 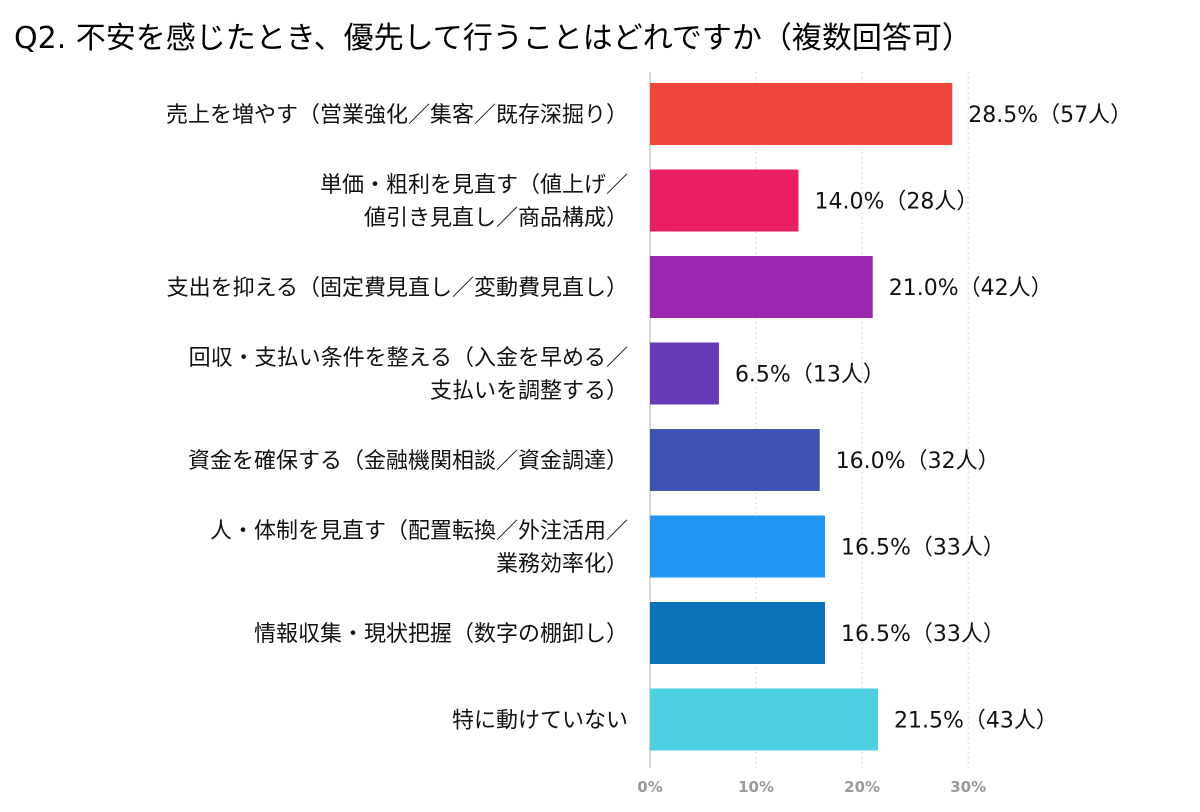 What do you see at coordinates (397, 115) in the screenshot?
I see `category-label: 売上を増やす（営業強化／集客／既存深掘り）` at bounding box center [397, 115].